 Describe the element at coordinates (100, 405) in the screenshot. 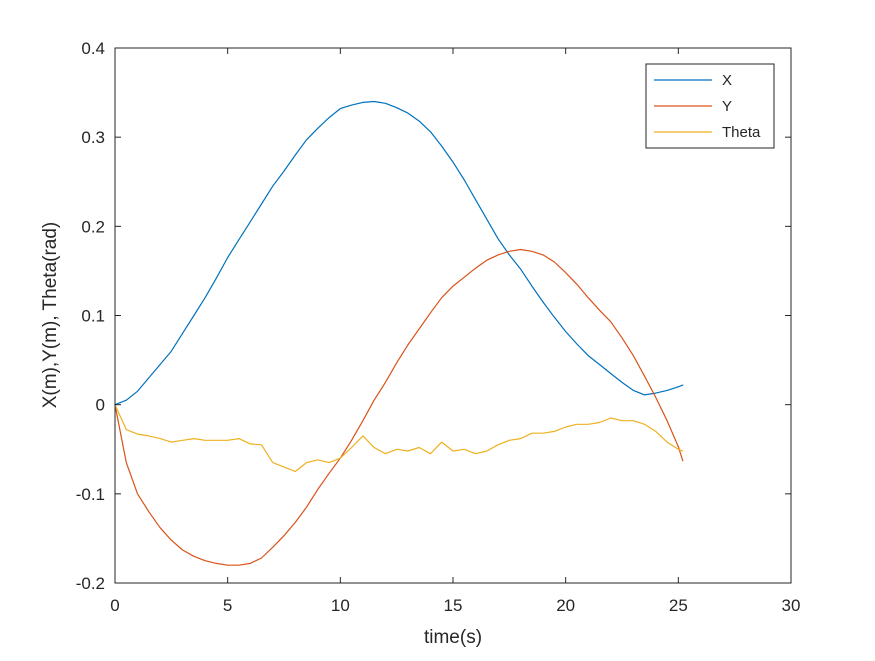

I see `y-tick-label: 0` at that location.